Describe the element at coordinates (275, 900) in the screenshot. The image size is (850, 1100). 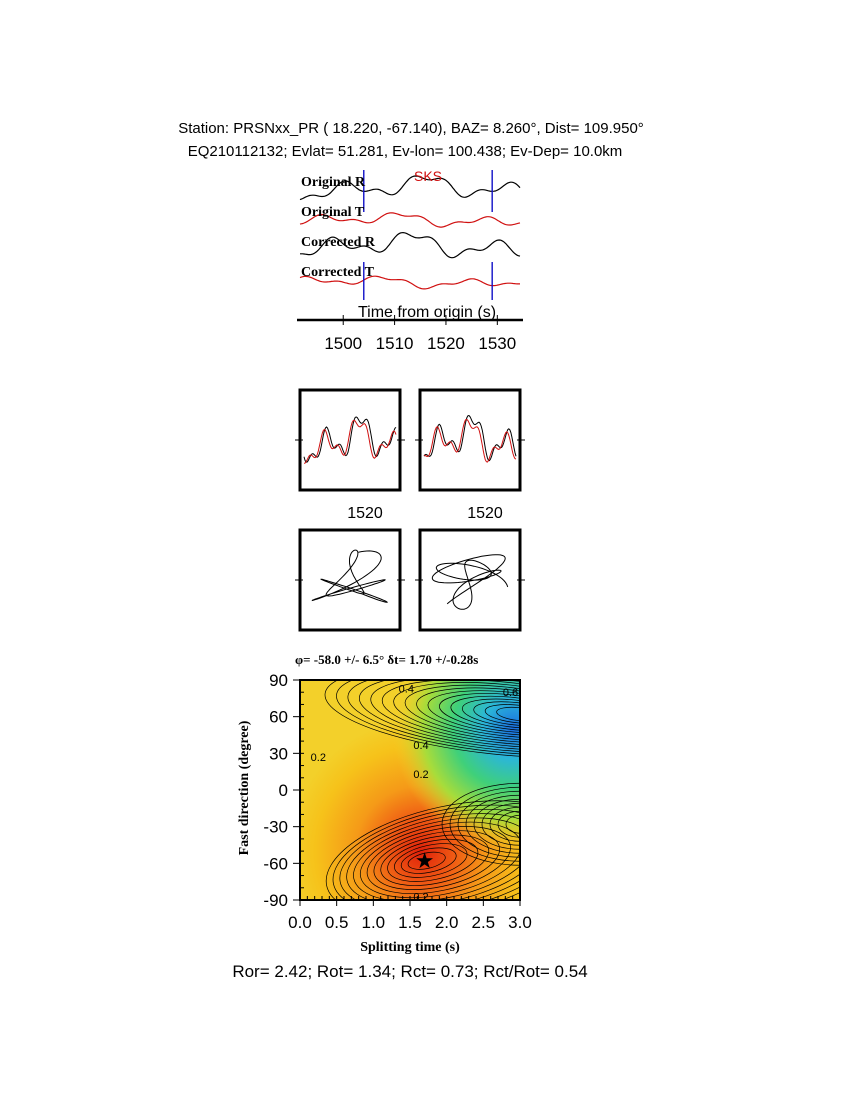
I see `grid-ytick-label: -90` at that location.